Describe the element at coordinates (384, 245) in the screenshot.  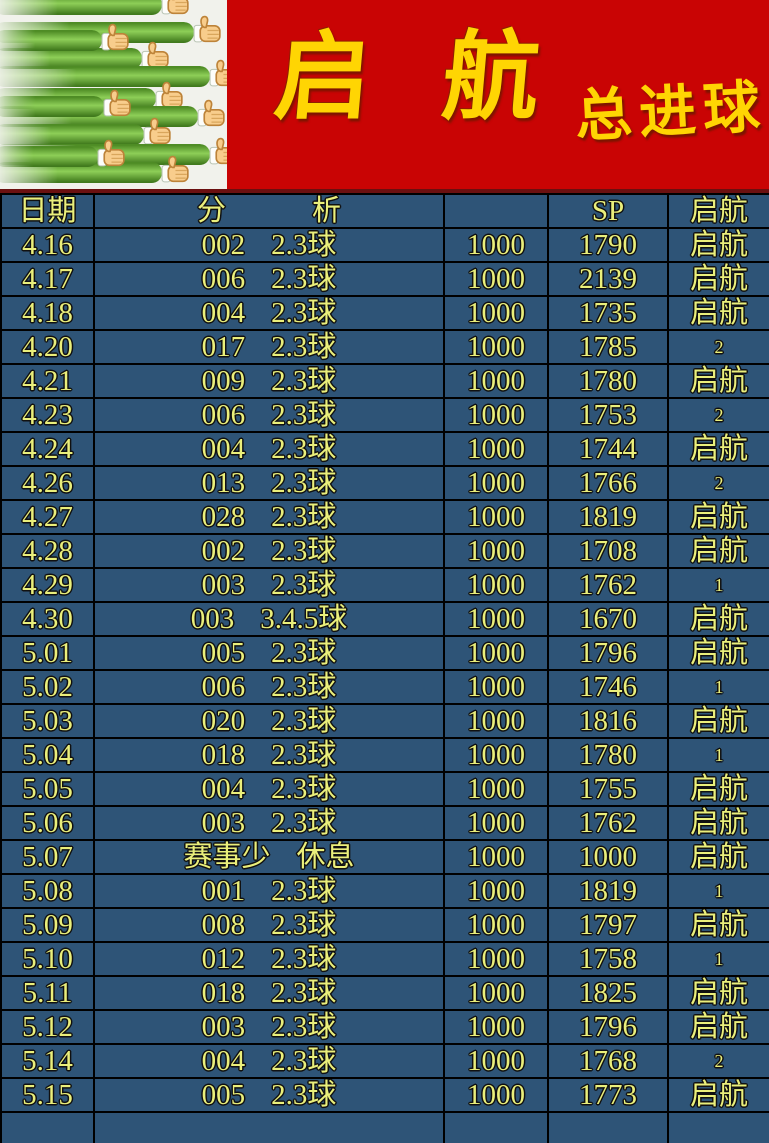
I see `table-row: 4.16 002 2.3球 1000 1790 启航` at that location.